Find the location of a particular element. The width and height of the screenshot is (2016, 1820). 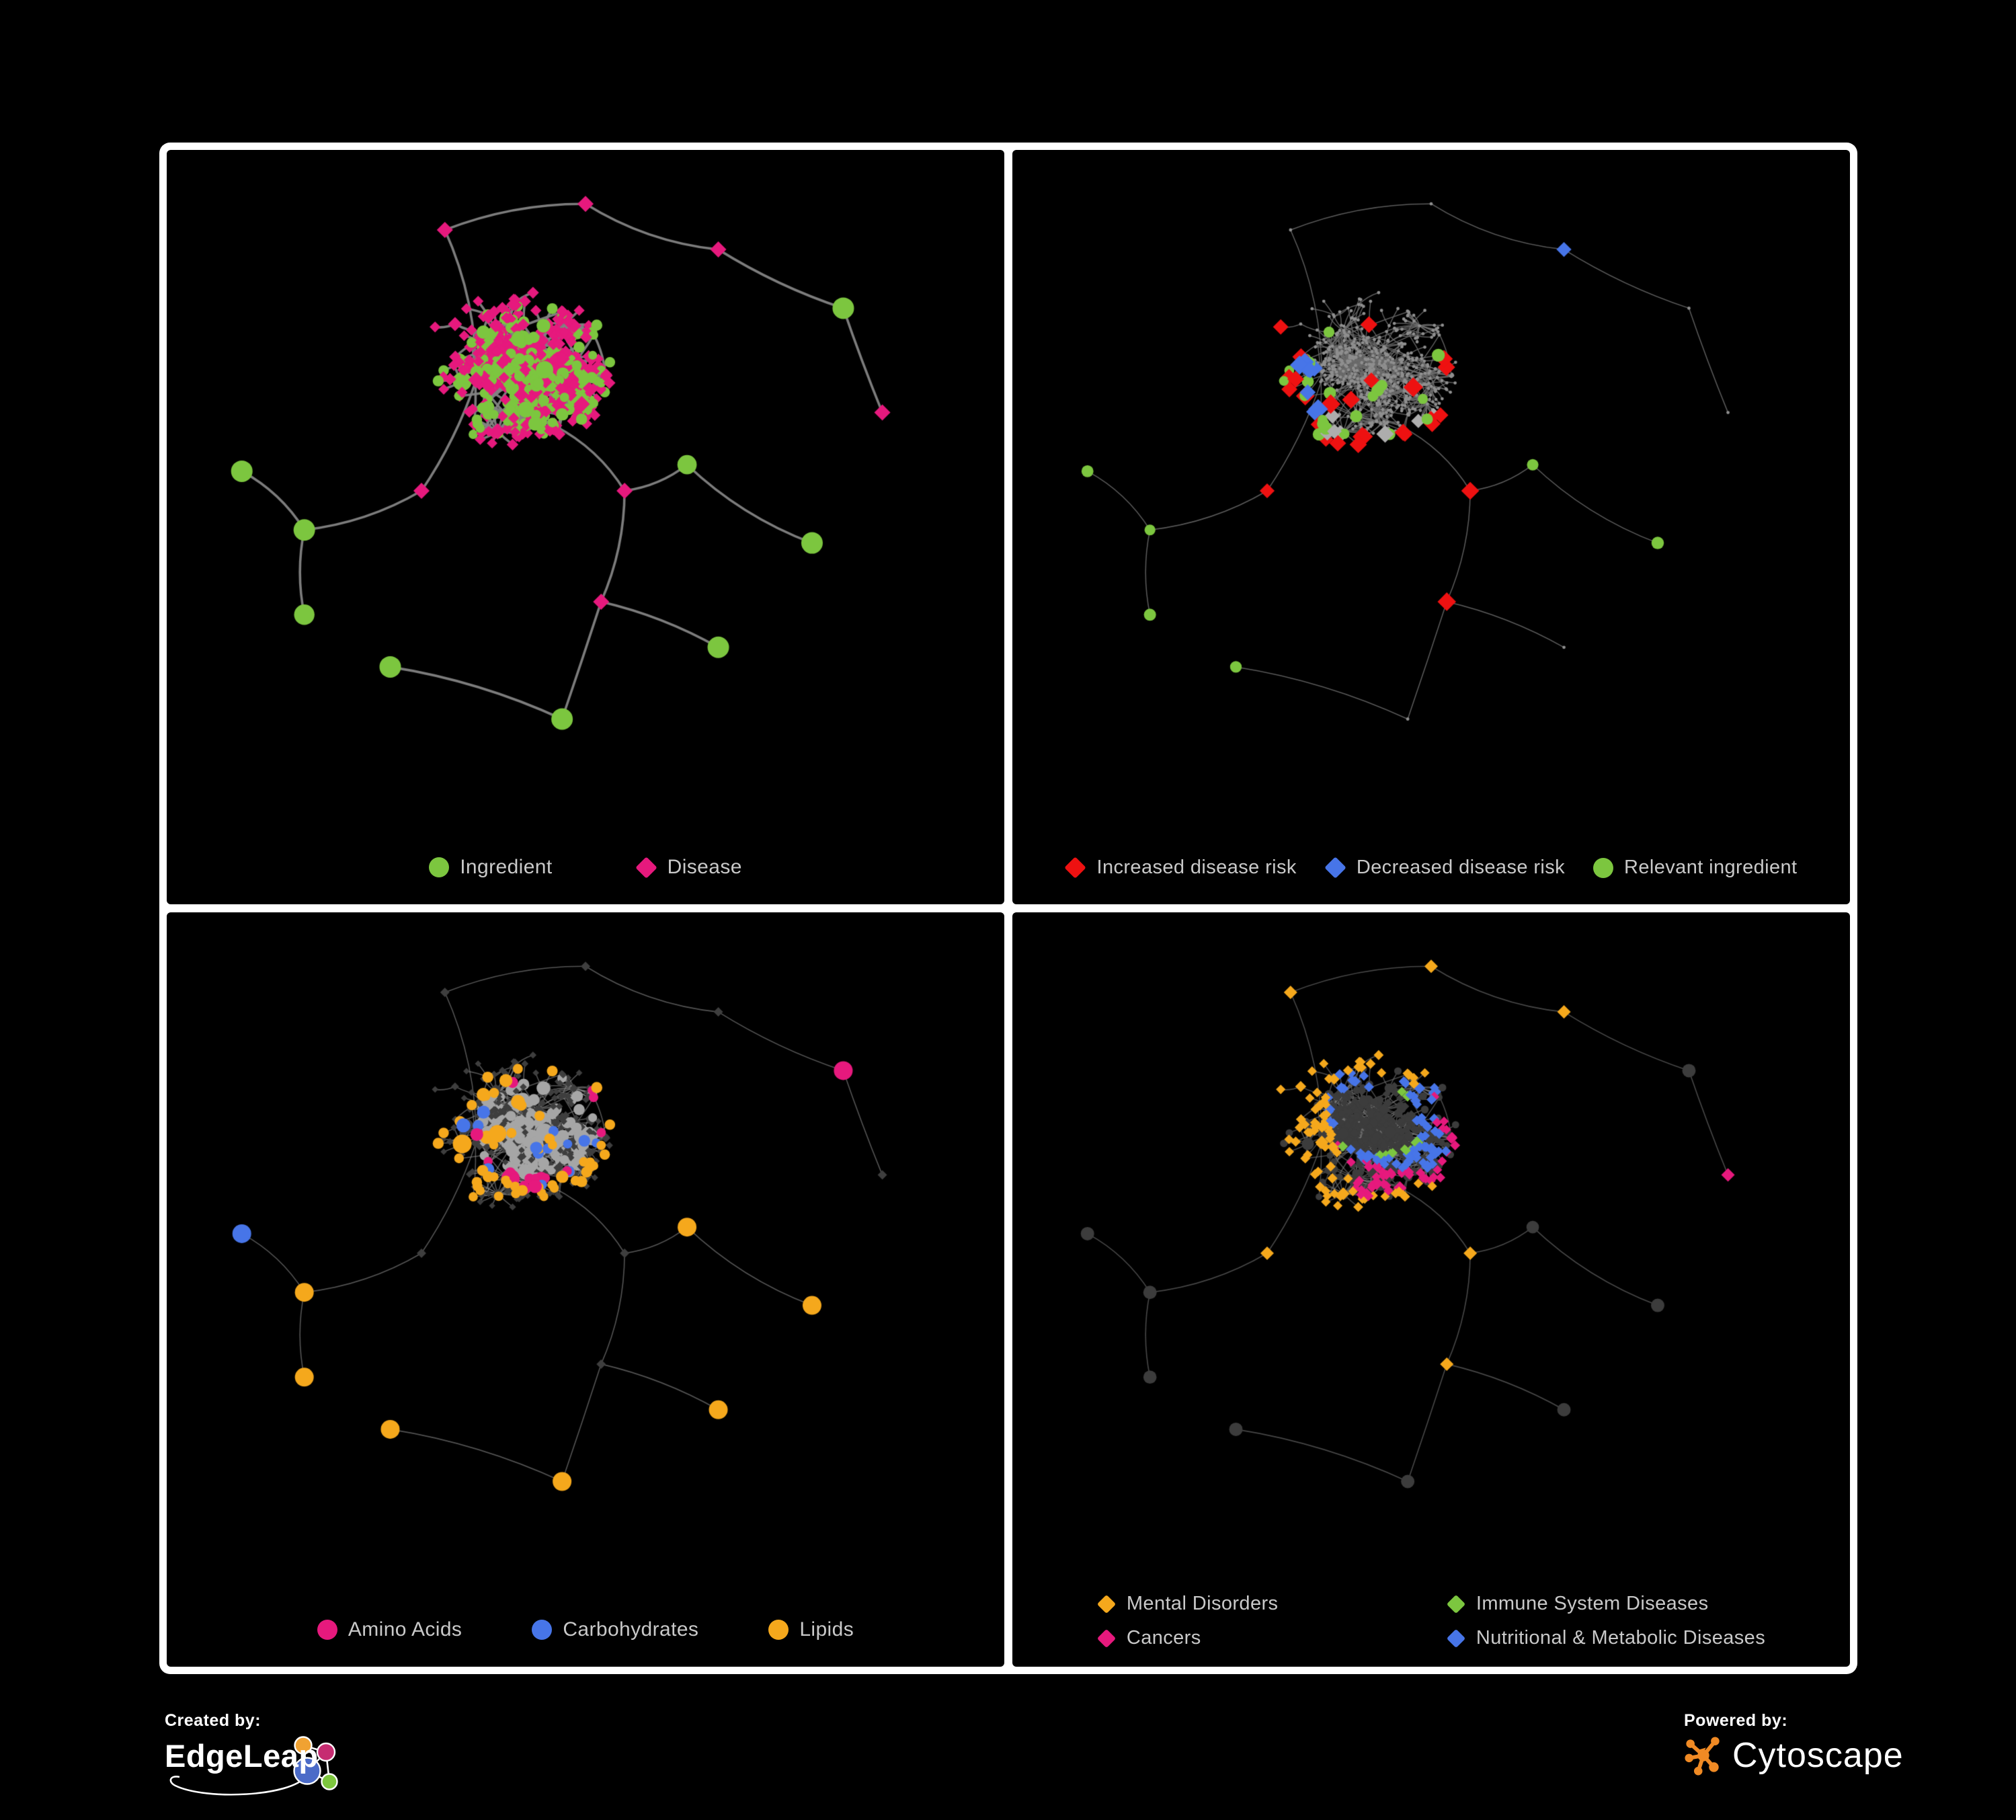

legend-label: Amino Acids is located at coordinates (405, 1629).